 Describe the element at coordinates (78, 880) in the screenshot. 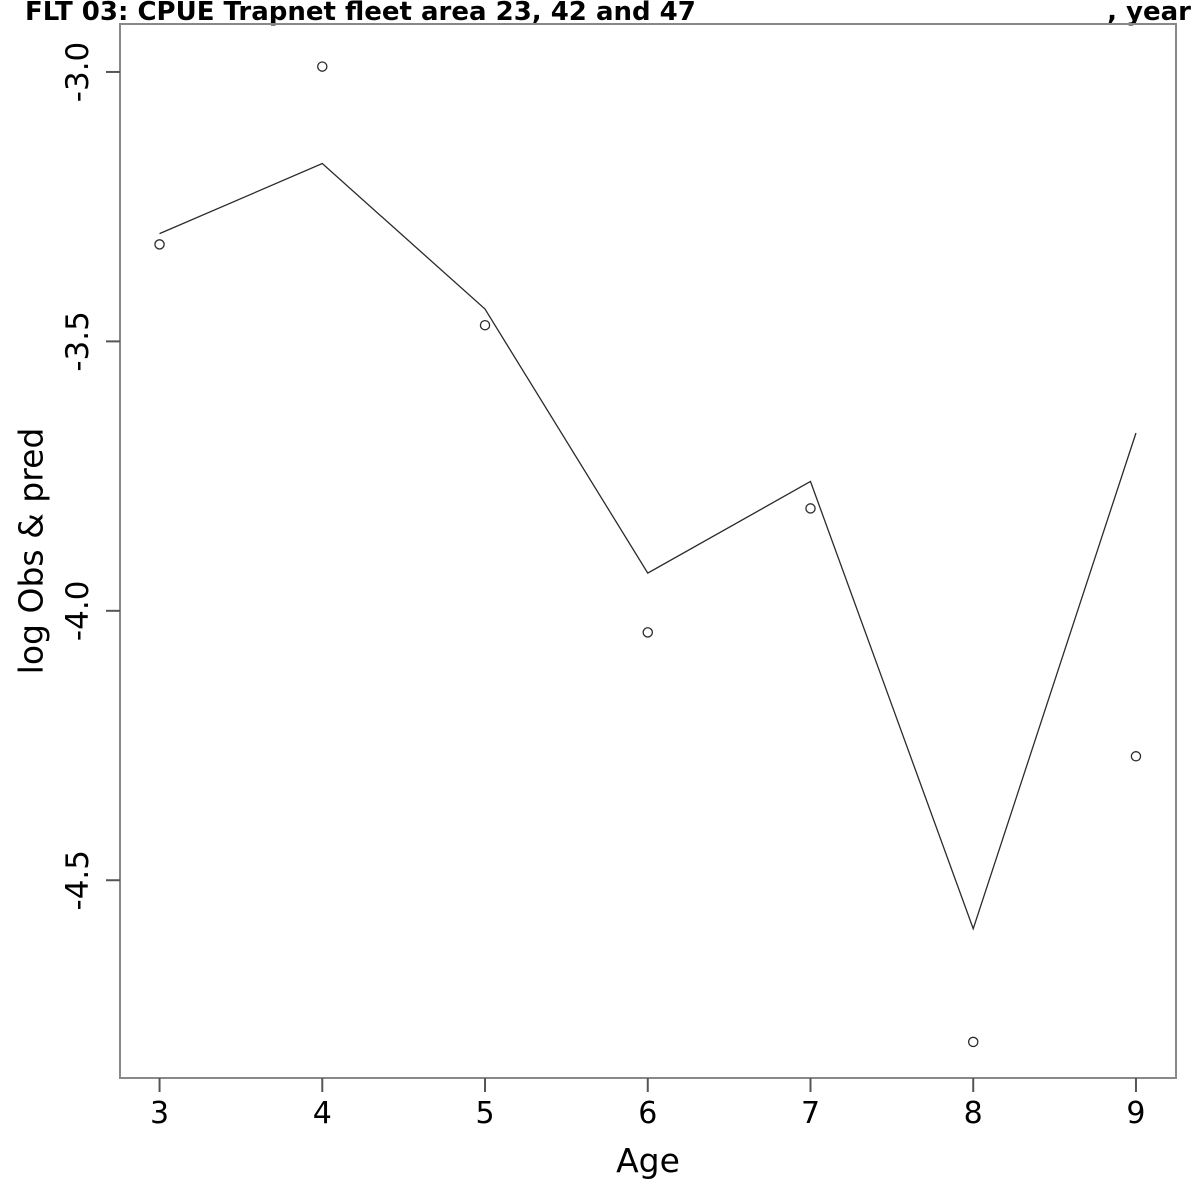

I see `y-axis-tick-label: -4.5` at that location.